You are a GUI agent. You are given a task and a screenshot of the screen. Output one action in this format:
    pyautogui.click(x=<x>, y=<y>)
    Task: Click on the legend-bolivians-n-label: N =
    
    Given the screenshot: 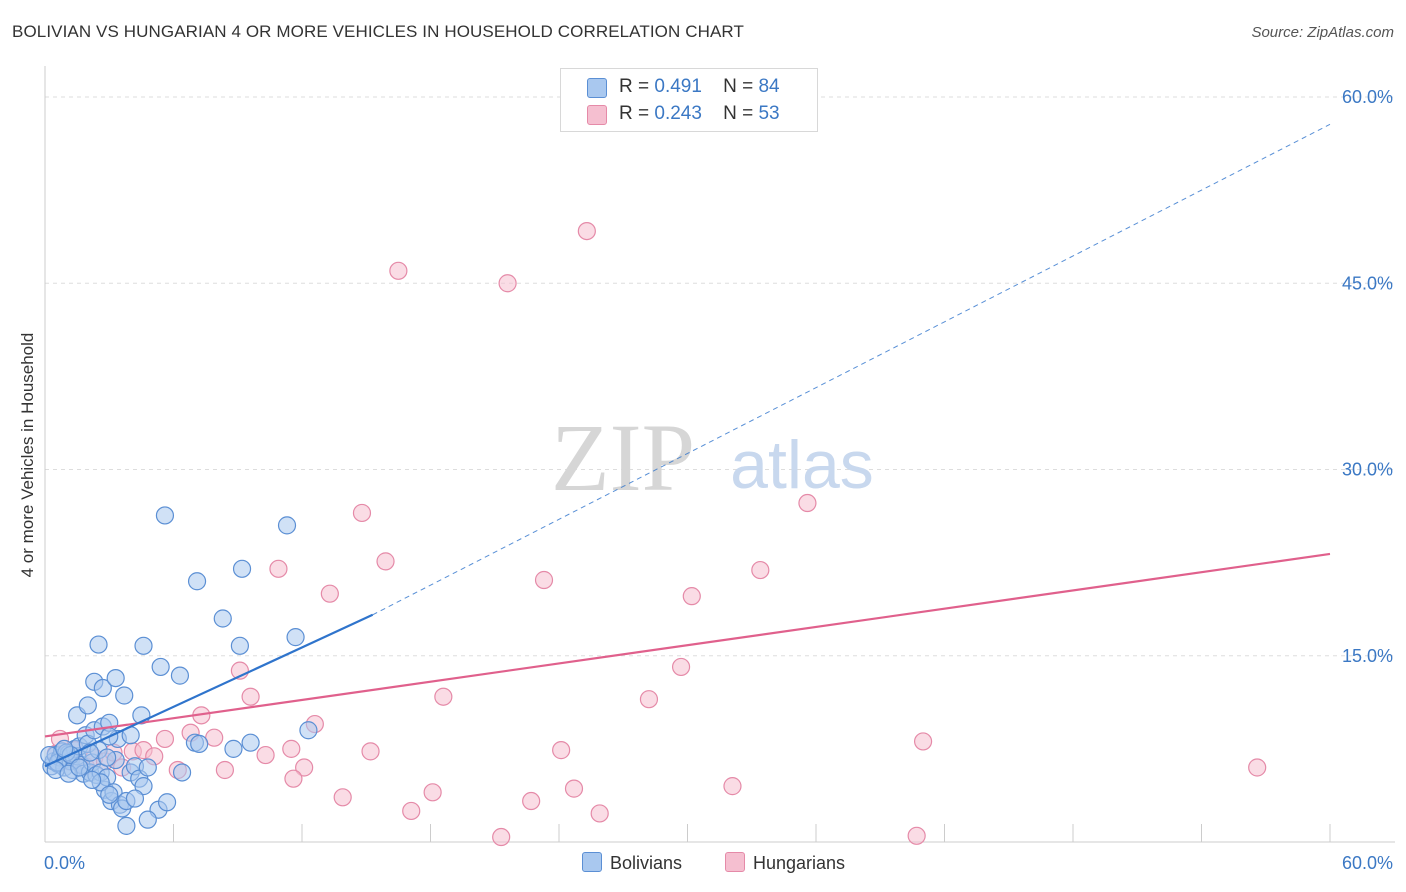 What is the action you would take?
    pyautogui.click(x=738, y=86)
    